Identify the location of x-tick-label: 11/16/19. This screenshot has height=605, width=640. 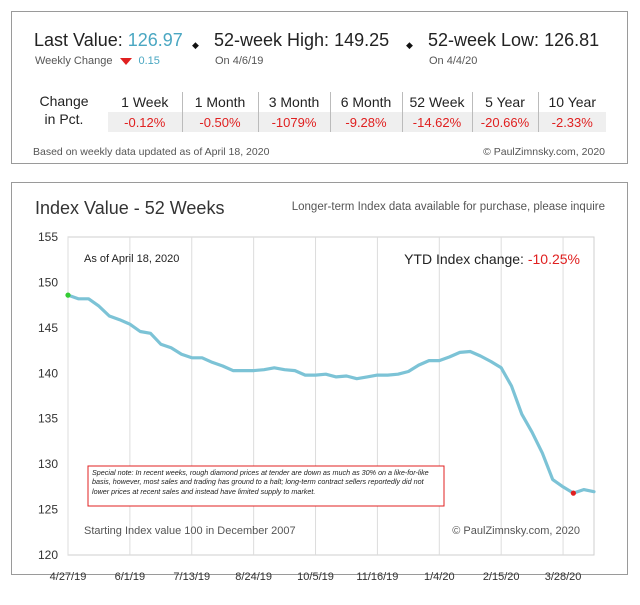
(377, 577).